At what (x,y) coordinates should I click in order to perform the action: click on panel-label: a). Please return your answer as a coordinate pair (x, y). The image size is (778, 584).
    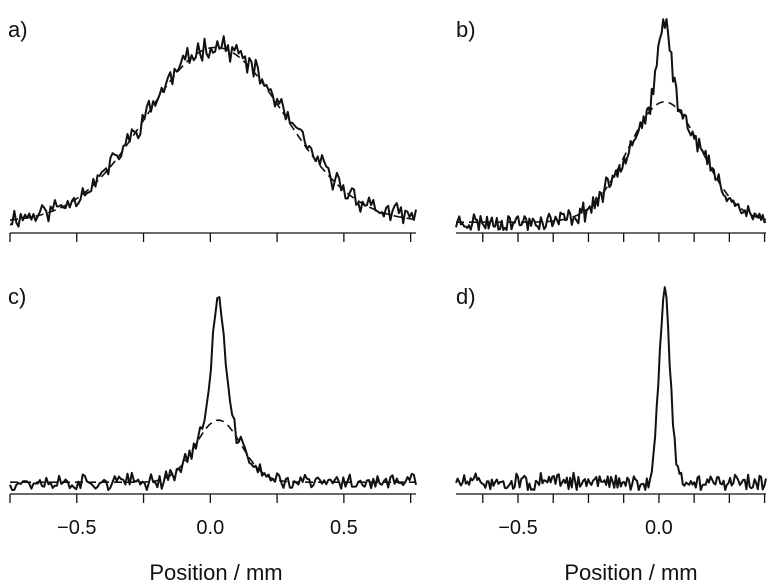
    Looking at the image, I should click on (18, 29).